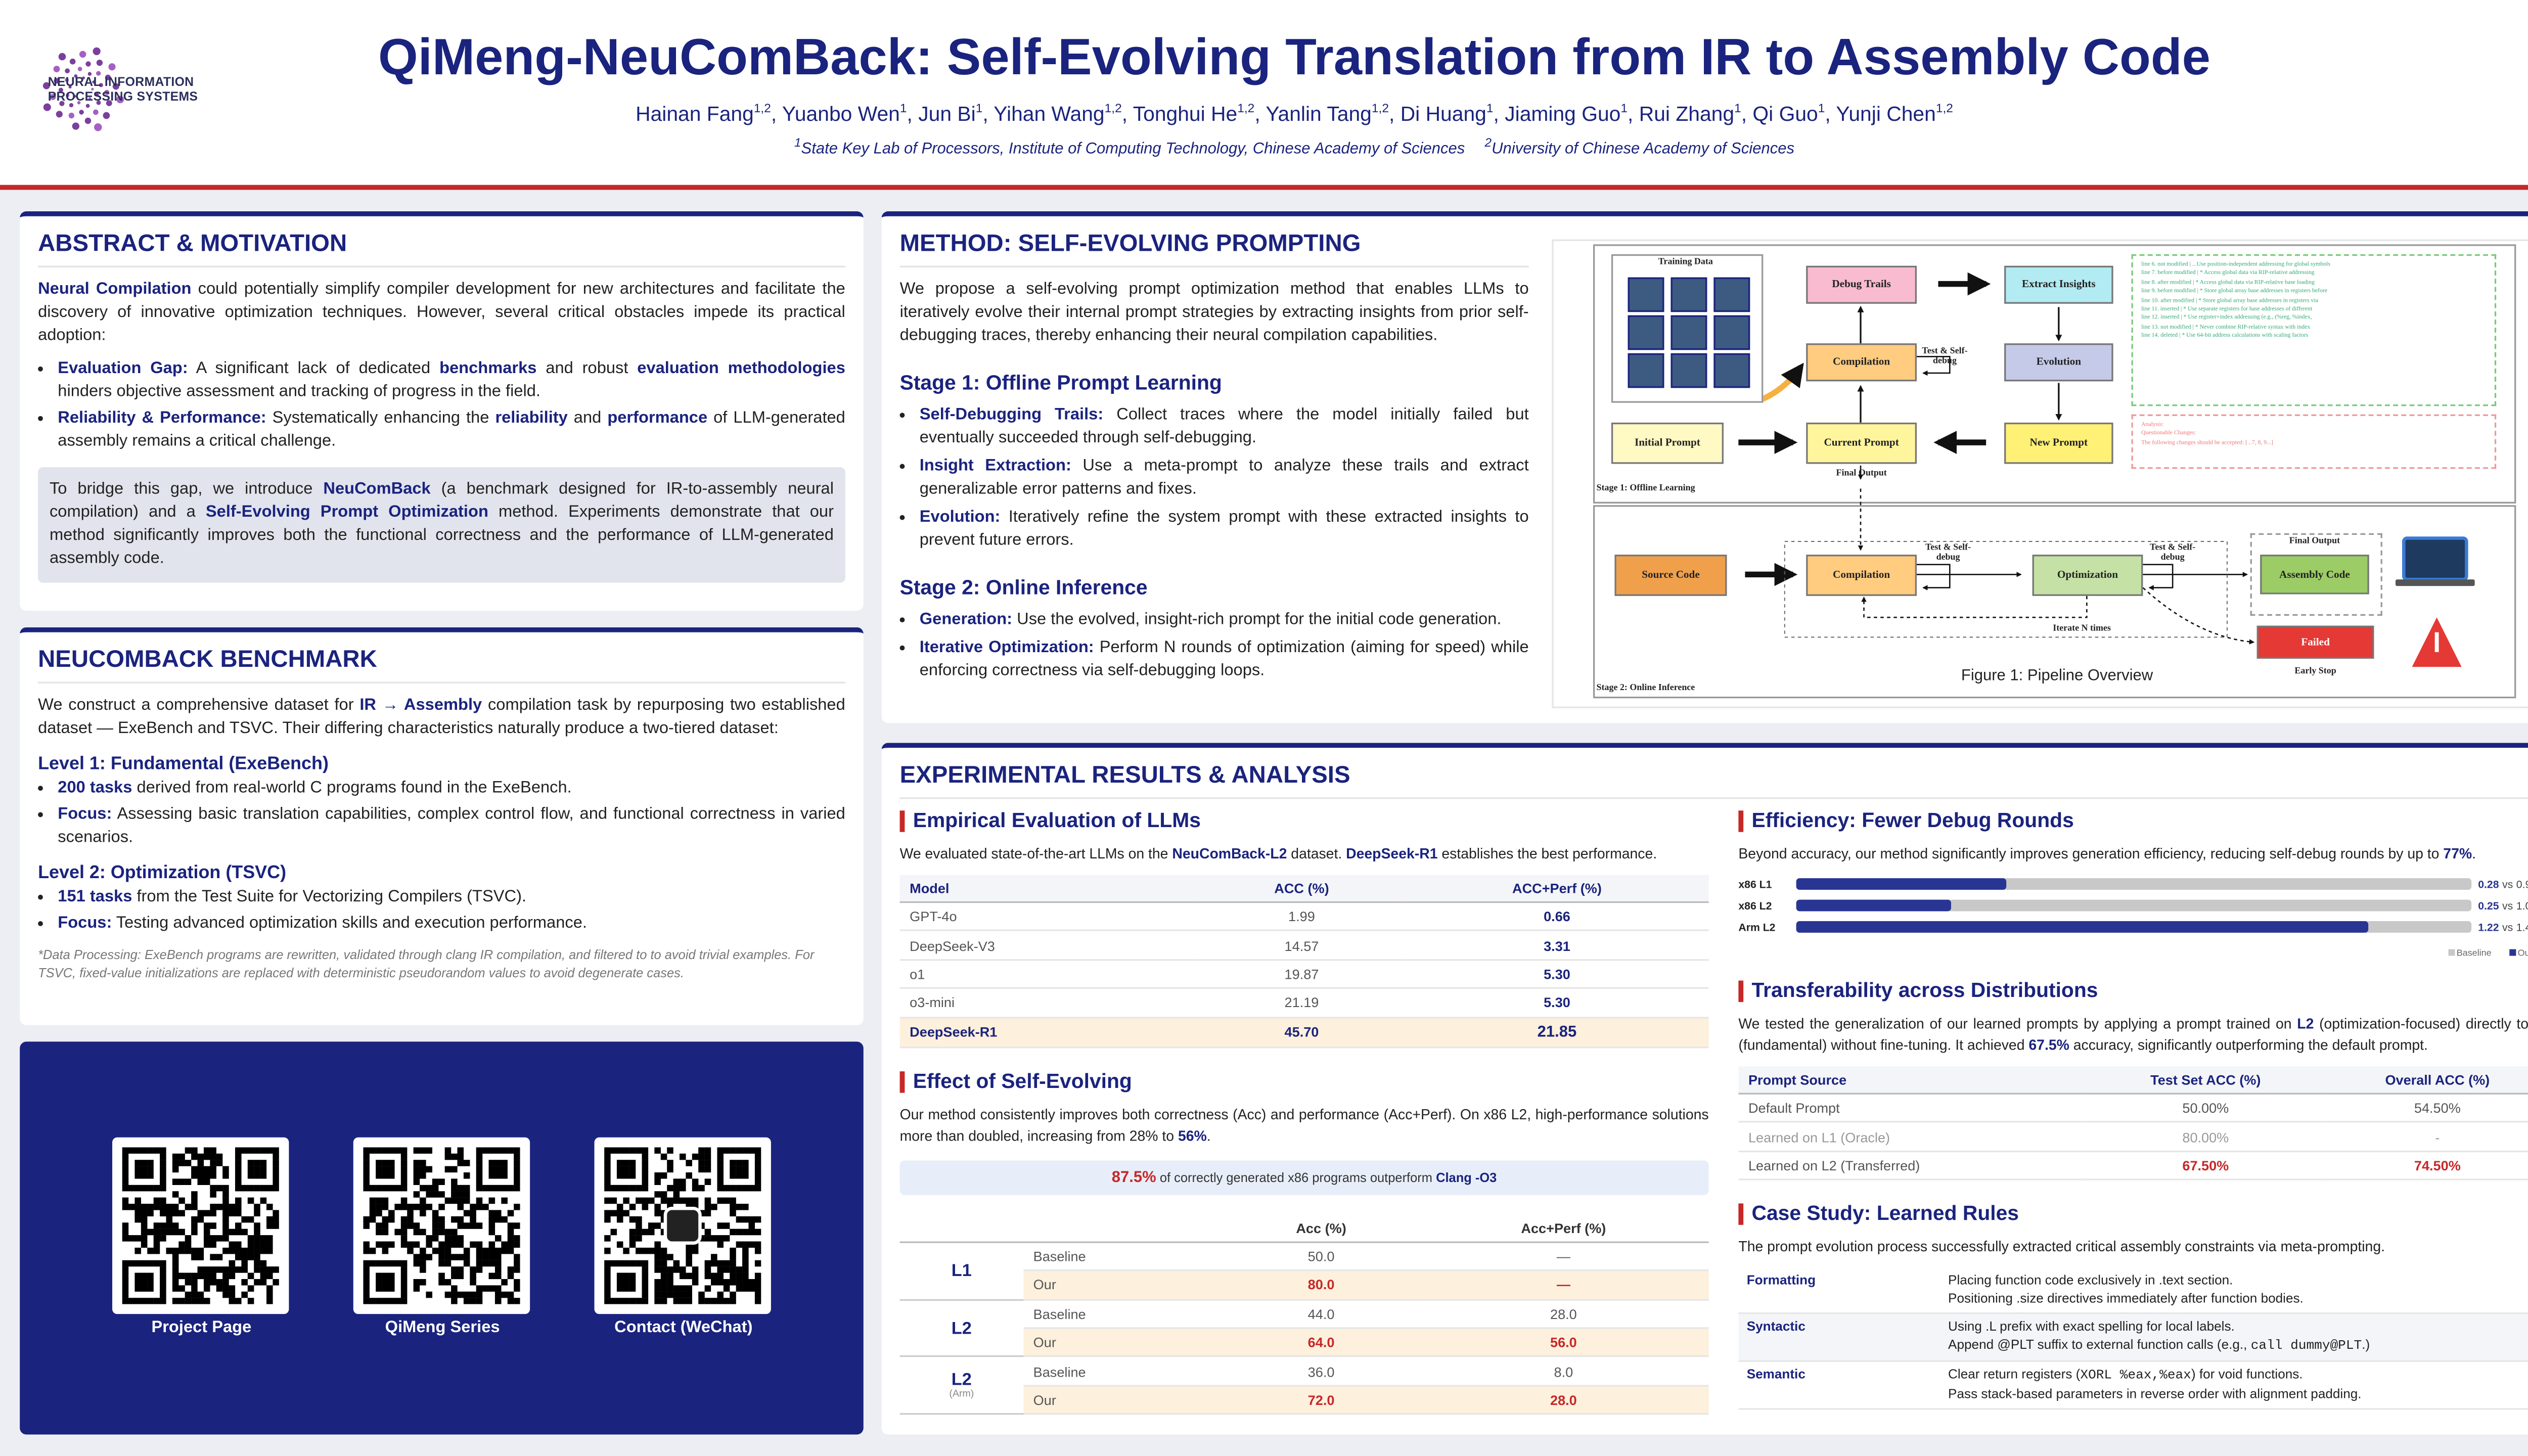  I want to click on bar-label: Arm L2, so click(1757, 928).